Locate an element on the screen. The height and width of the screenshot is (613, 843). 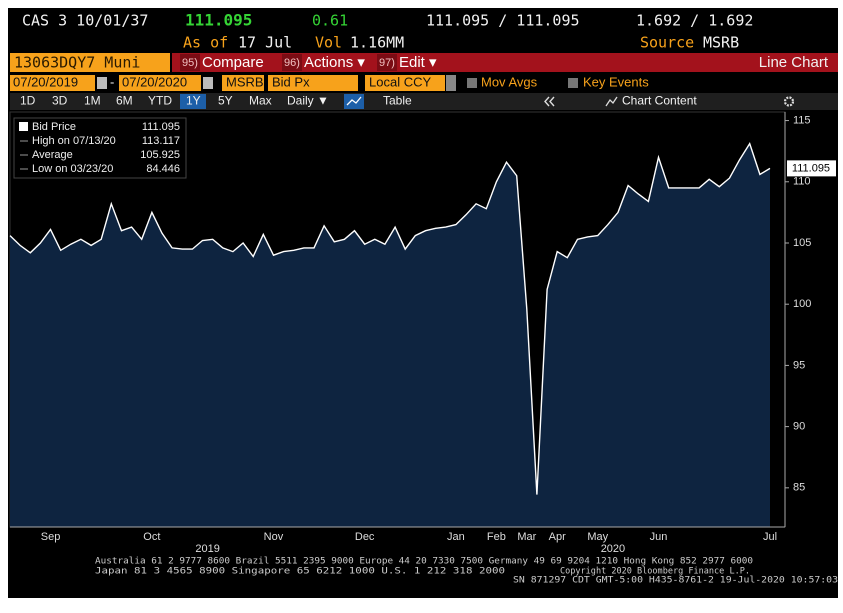
button-number: 96) is located at coordinates (292, 63).